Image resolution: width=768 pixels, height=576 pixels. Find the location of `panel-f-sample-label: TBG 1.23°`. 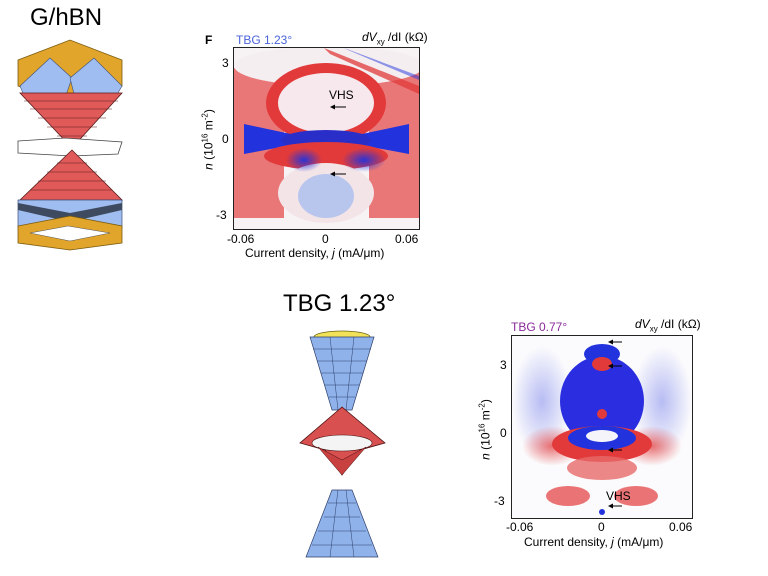

panel-f-sample-label: TBG 1.23° is located at coordinates (264, 40).